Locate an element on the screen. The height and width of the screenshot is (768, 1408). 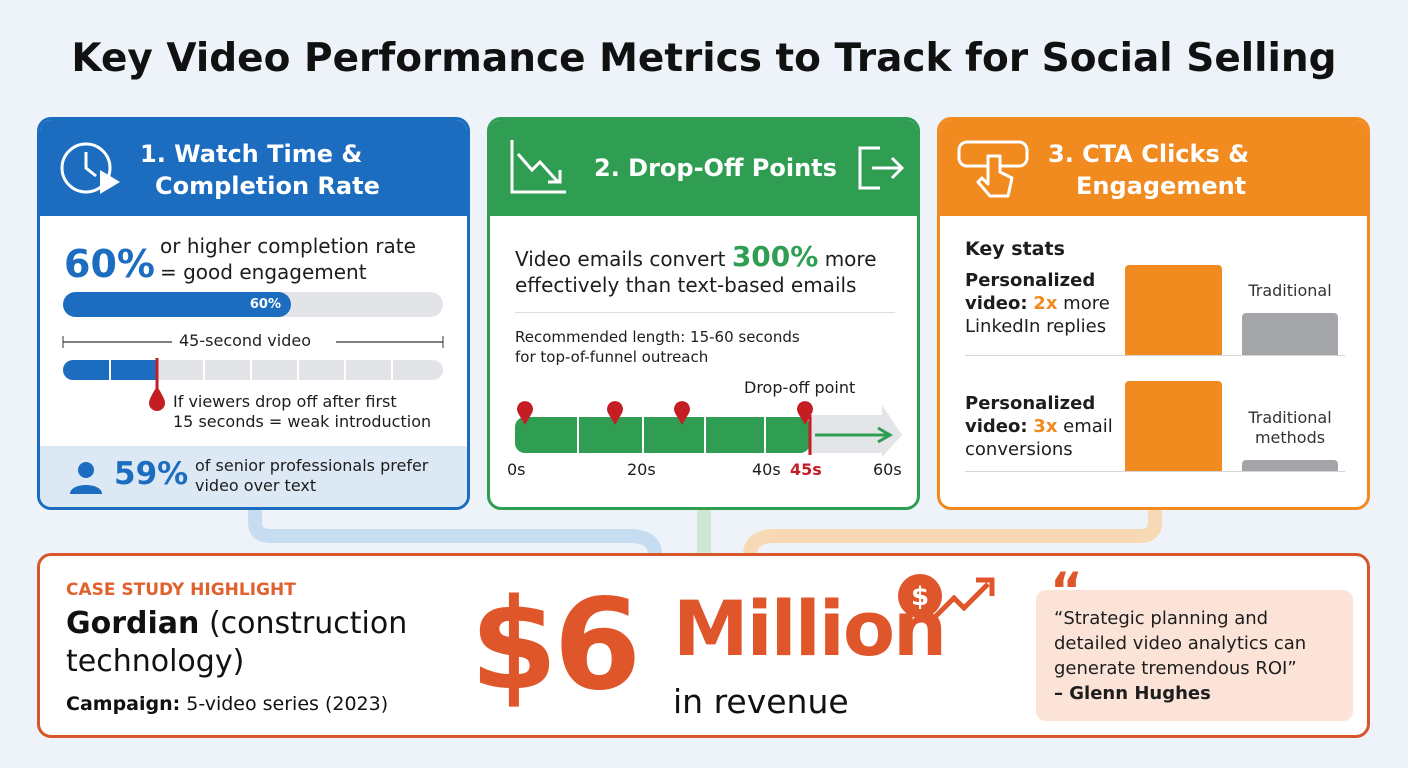
campaign-label: Campaign: is located at coordinates (123, 704).